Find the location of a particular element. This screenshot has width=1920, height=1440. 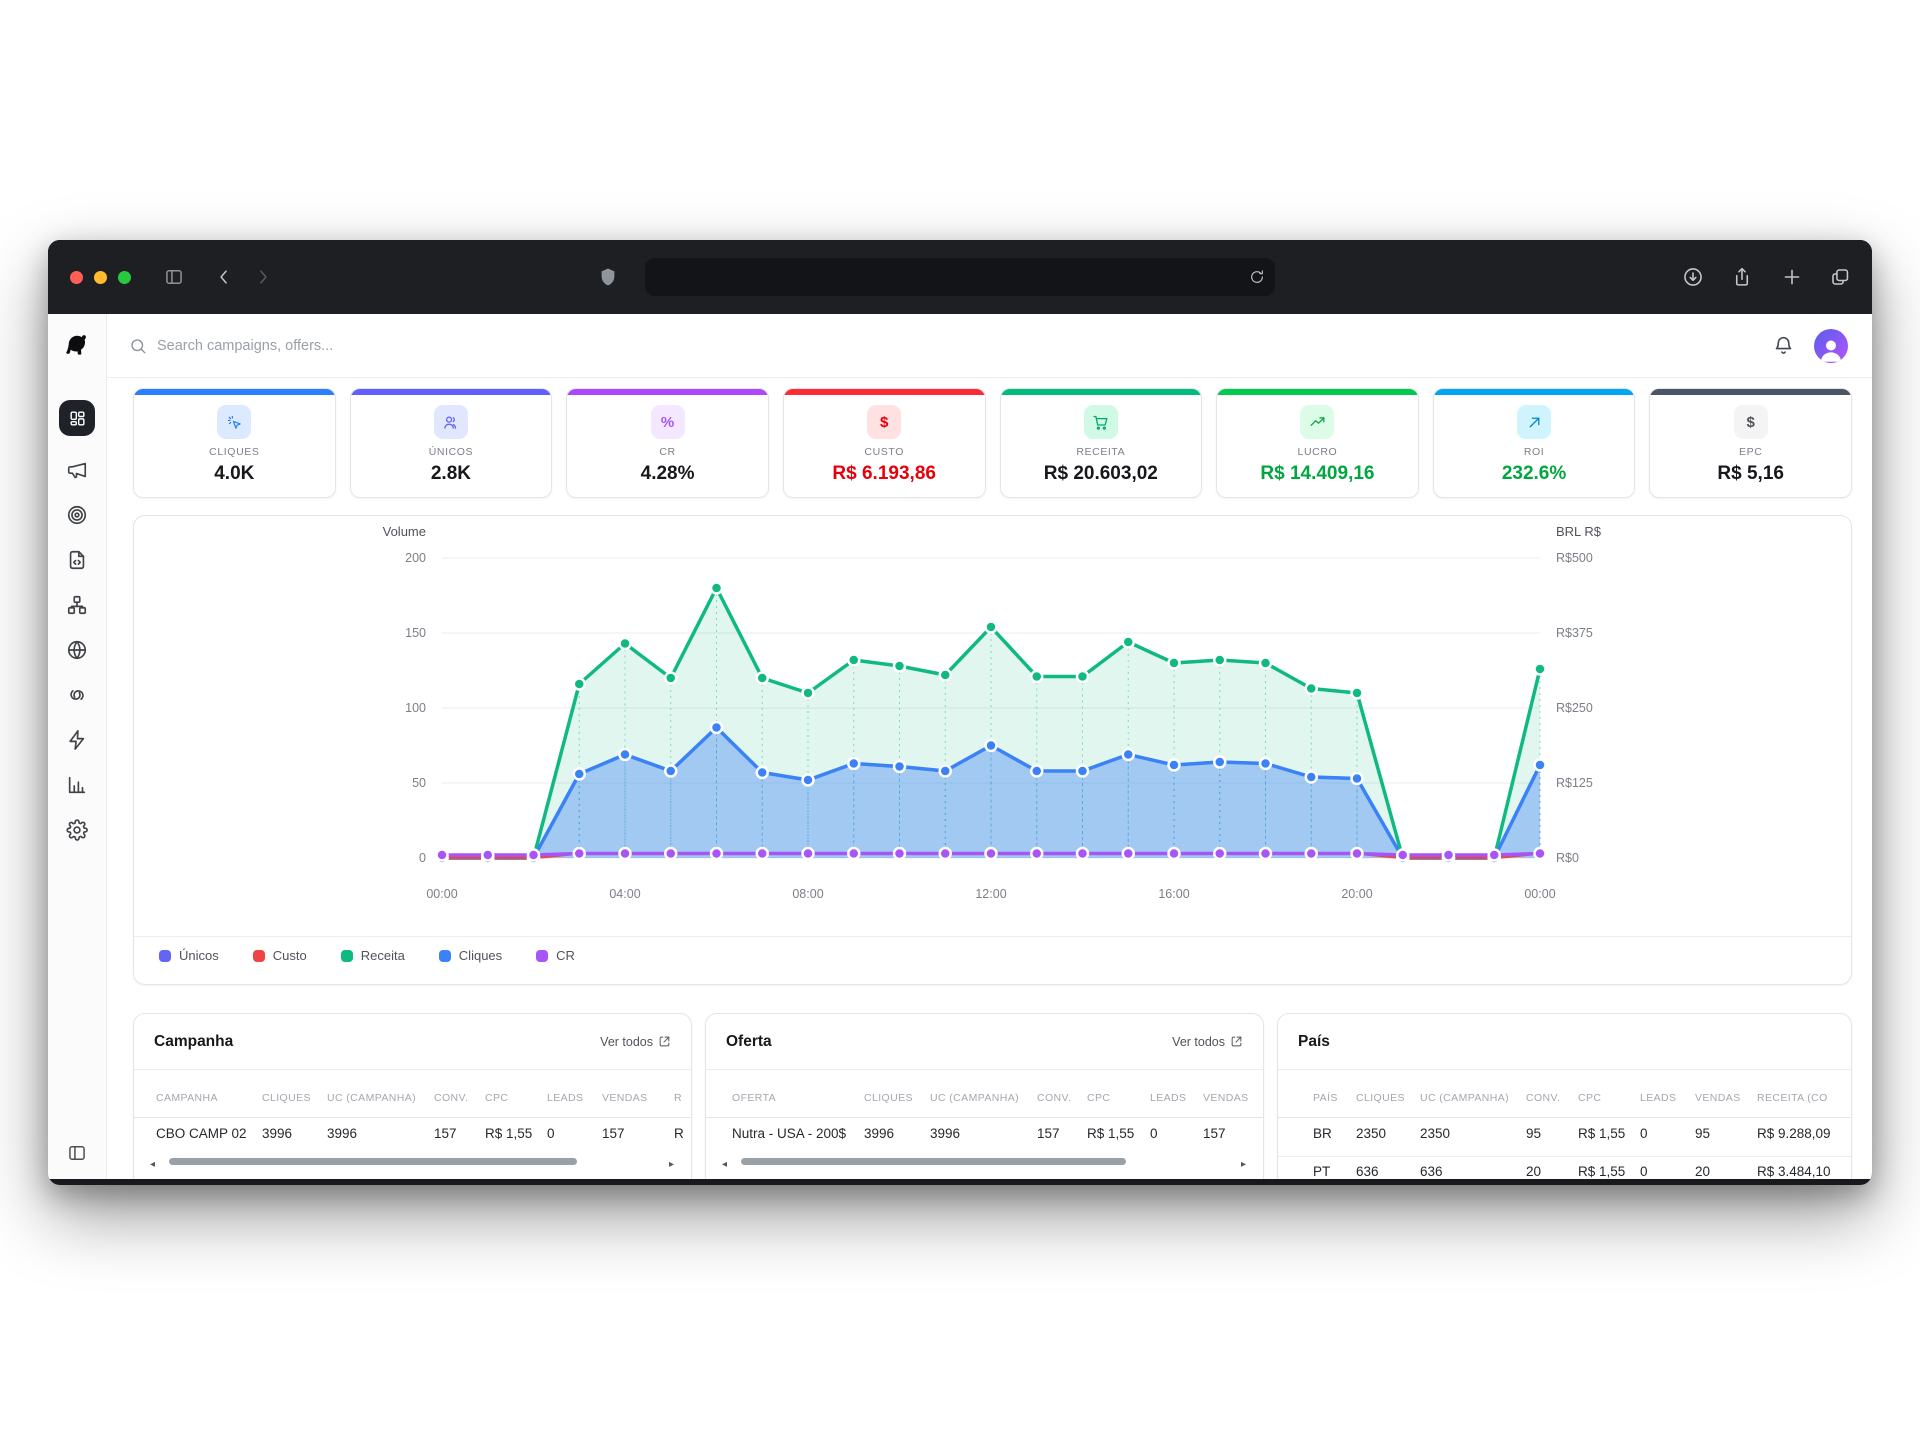

app-sidebar is located at coordinates (77, 746).